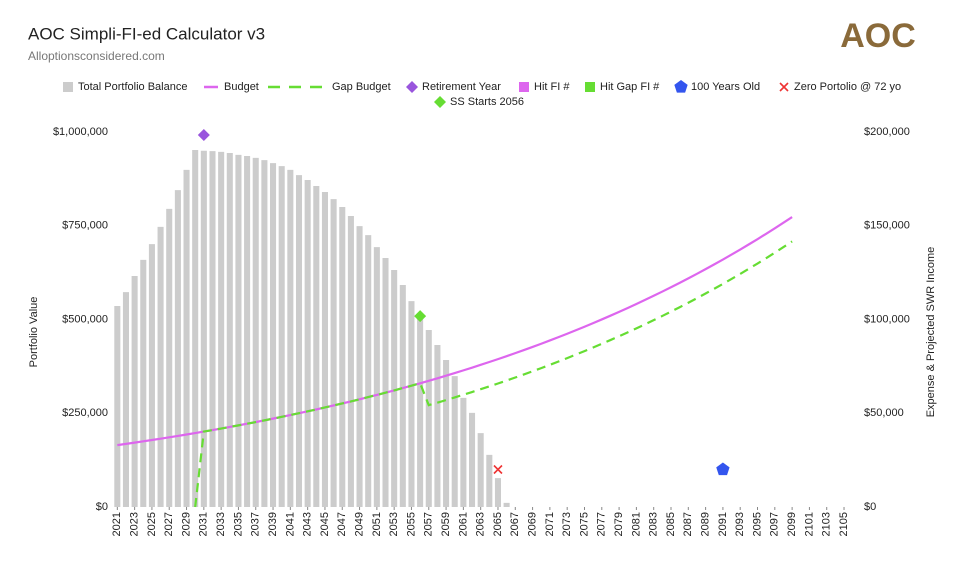 The height and width of the screenshot is (562, 962). Describe the element at coordinates (887, 319) in the screenshot. I see `y2-tick-label: $100,000` at that location.